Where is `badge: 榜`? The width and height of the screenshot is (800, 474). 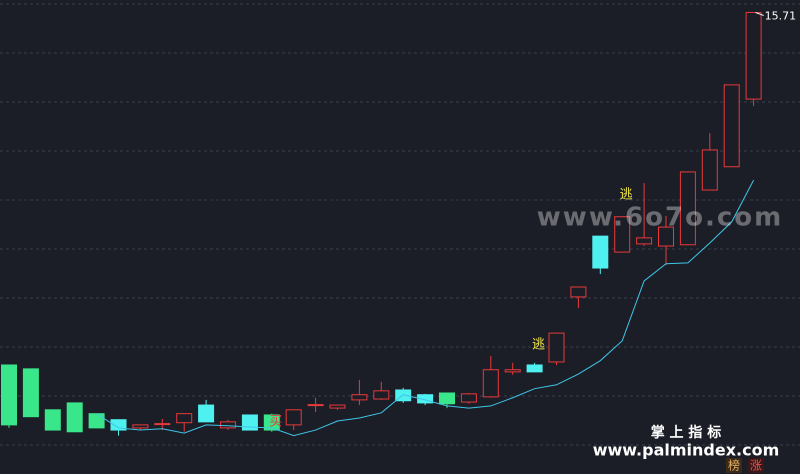
badge: 榜 is located at coordinates (734, 465).